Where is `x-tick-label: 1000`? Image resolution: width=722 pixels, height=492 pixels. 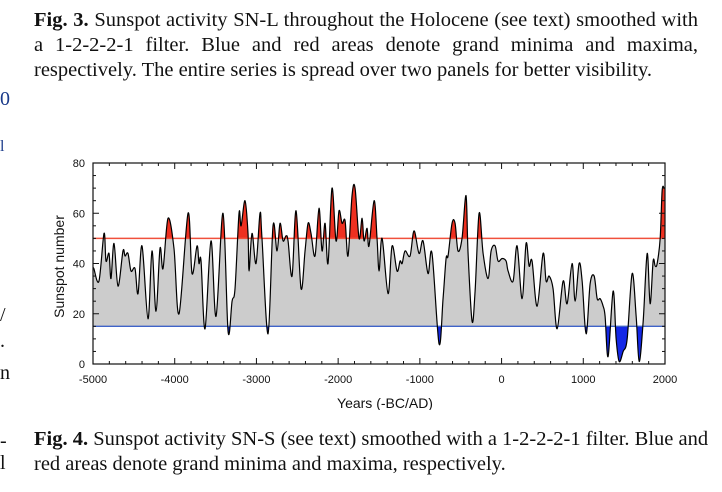 x-tick-label: 1000 is located at coordinates (583, 380).